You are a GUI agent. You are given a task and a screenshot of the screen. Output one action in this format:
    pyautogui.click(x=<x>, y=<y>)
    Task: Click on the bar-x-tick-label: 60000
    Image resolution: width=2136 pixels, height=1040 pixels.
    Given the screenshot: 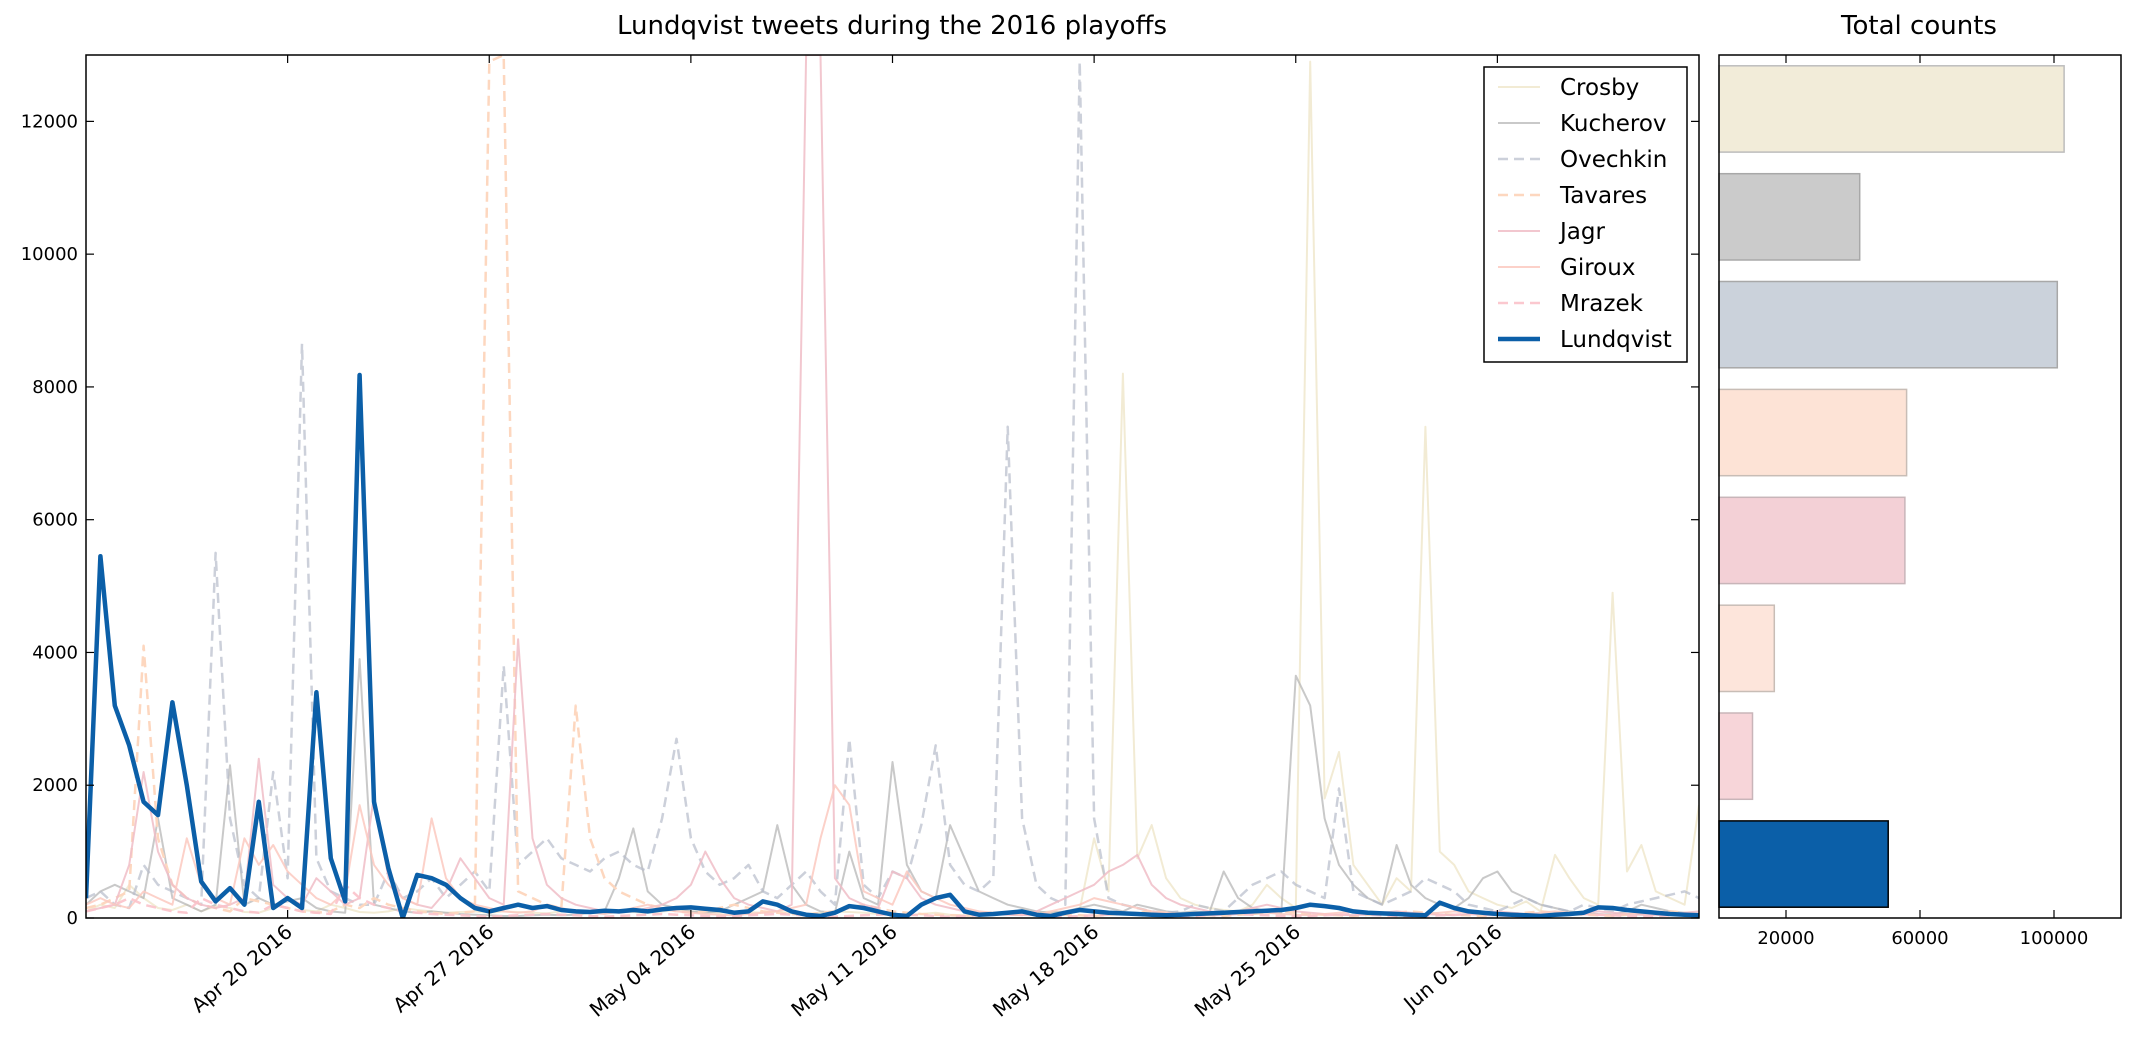 What is the action you would take?
    pyautogui.click(x=1919, y=938)
    